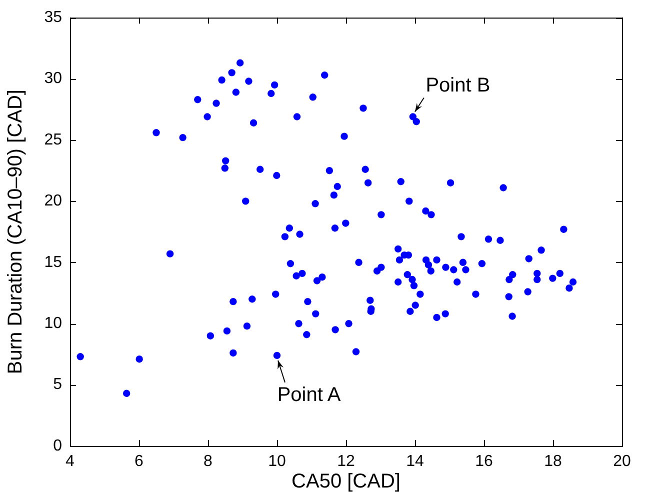  Describe the element at coordinates (346, 481) in the screenshot. I see `x-axis-title: CA50 [CAD]` at that location.